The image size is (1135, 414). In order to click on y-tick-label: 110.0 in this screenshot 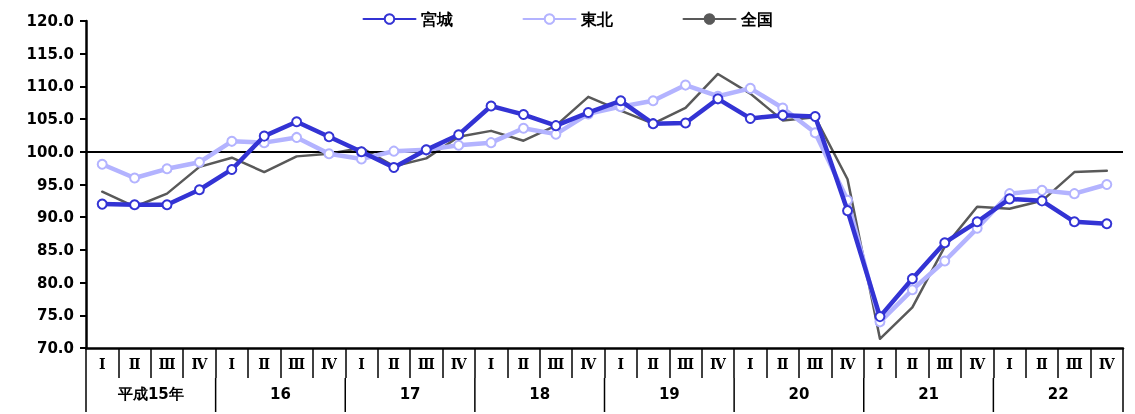, I will do `click(50, 86)`.